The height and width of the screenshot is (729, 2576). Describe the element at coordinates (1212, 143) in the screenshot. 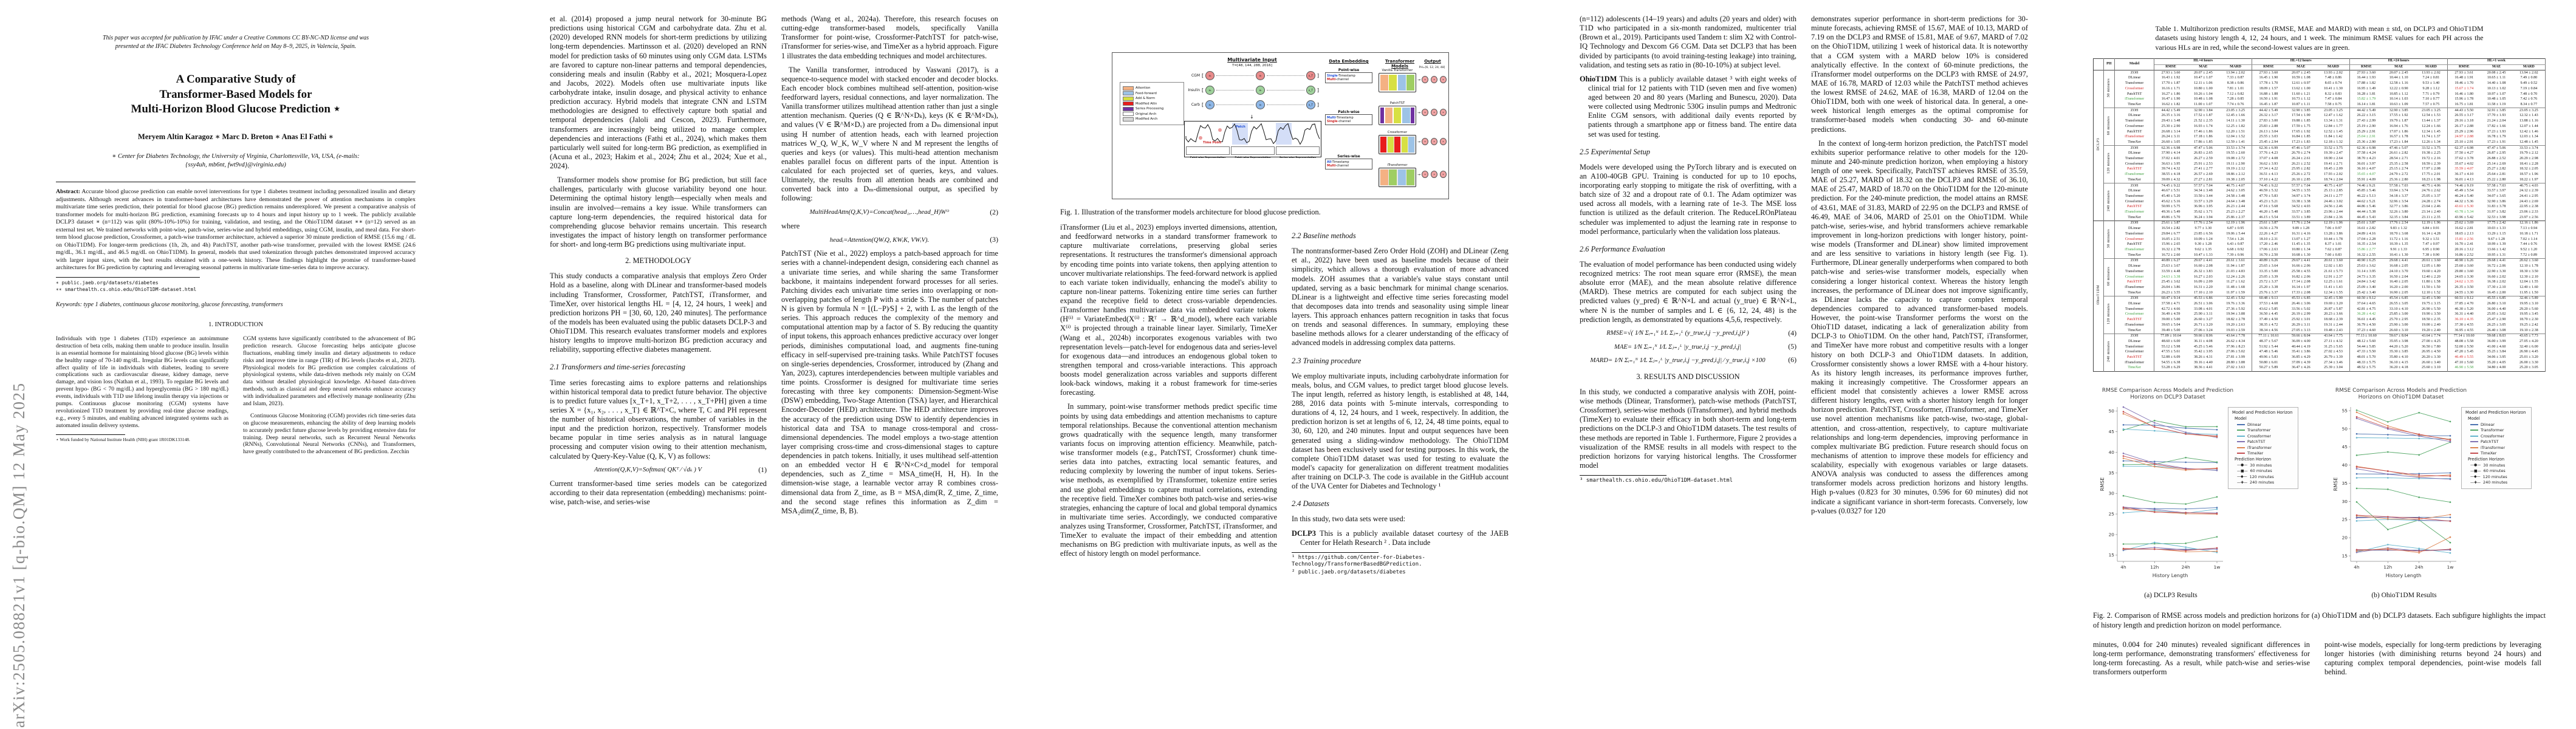

I see `svg-text: Time Point` at that location.